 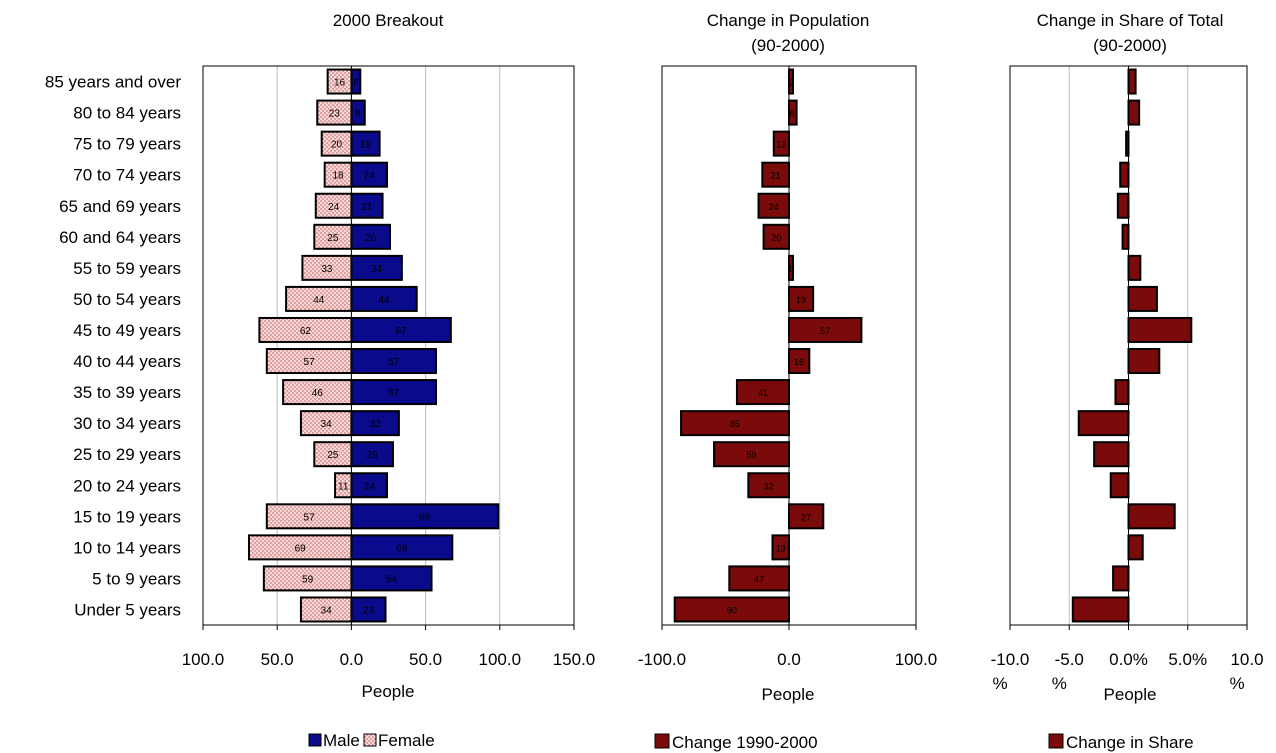 What do you see at coordinates (127, 113) in the screenshot?
I see `age-group-label: 80 to 84 years` at bounding box center [127, 113].